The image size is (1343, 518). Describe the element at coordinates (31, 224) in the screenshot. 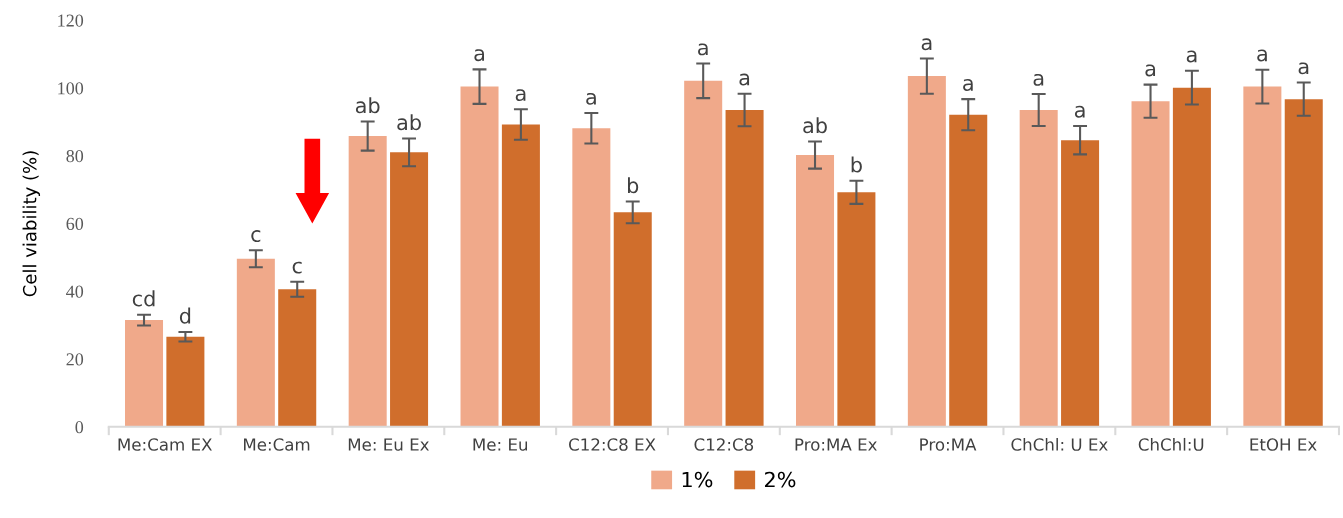

I see `y-axis-title: Cell viability (%)` at that location.